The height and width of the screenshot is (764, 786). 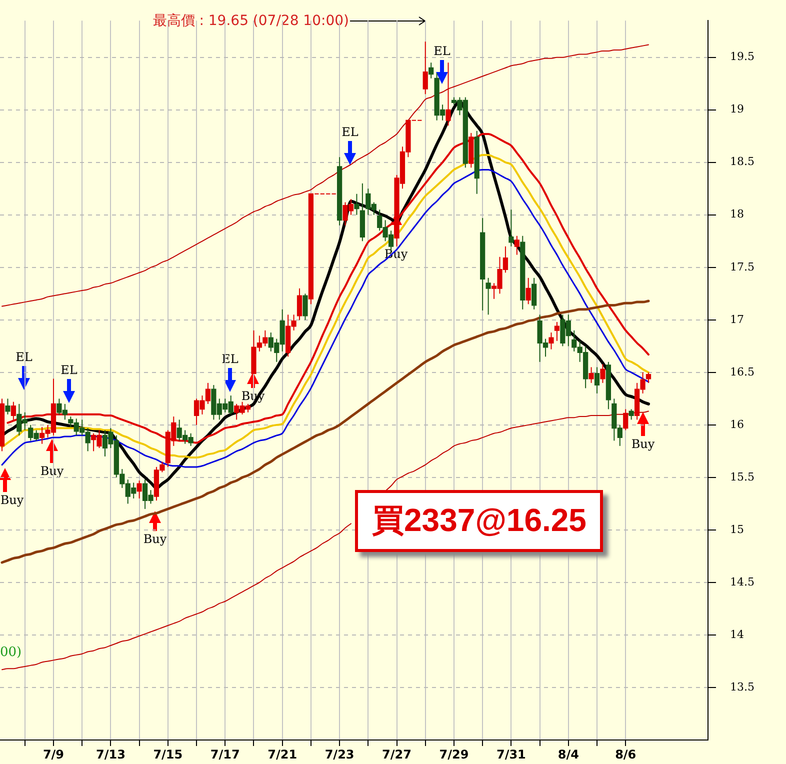 What do you see at coordinates (742, 687) in the screenshot?
I see `y-tick-label: 13.5` at bounding box center [742, 687].